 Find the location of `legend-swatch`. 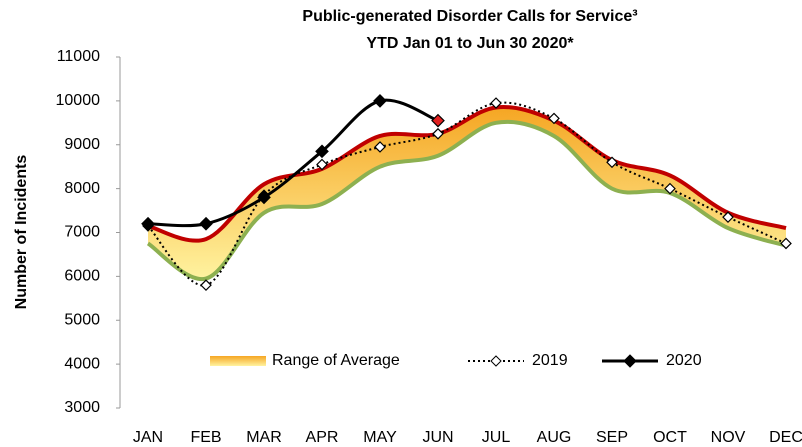

legend-swatch is located at coordinates (238, 361).